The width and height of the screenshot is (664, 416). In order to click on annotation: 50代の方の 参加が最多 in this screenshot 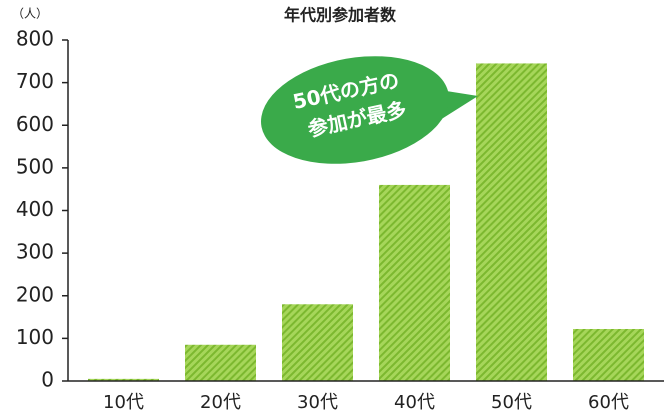, I will do `click(369, 110)`.